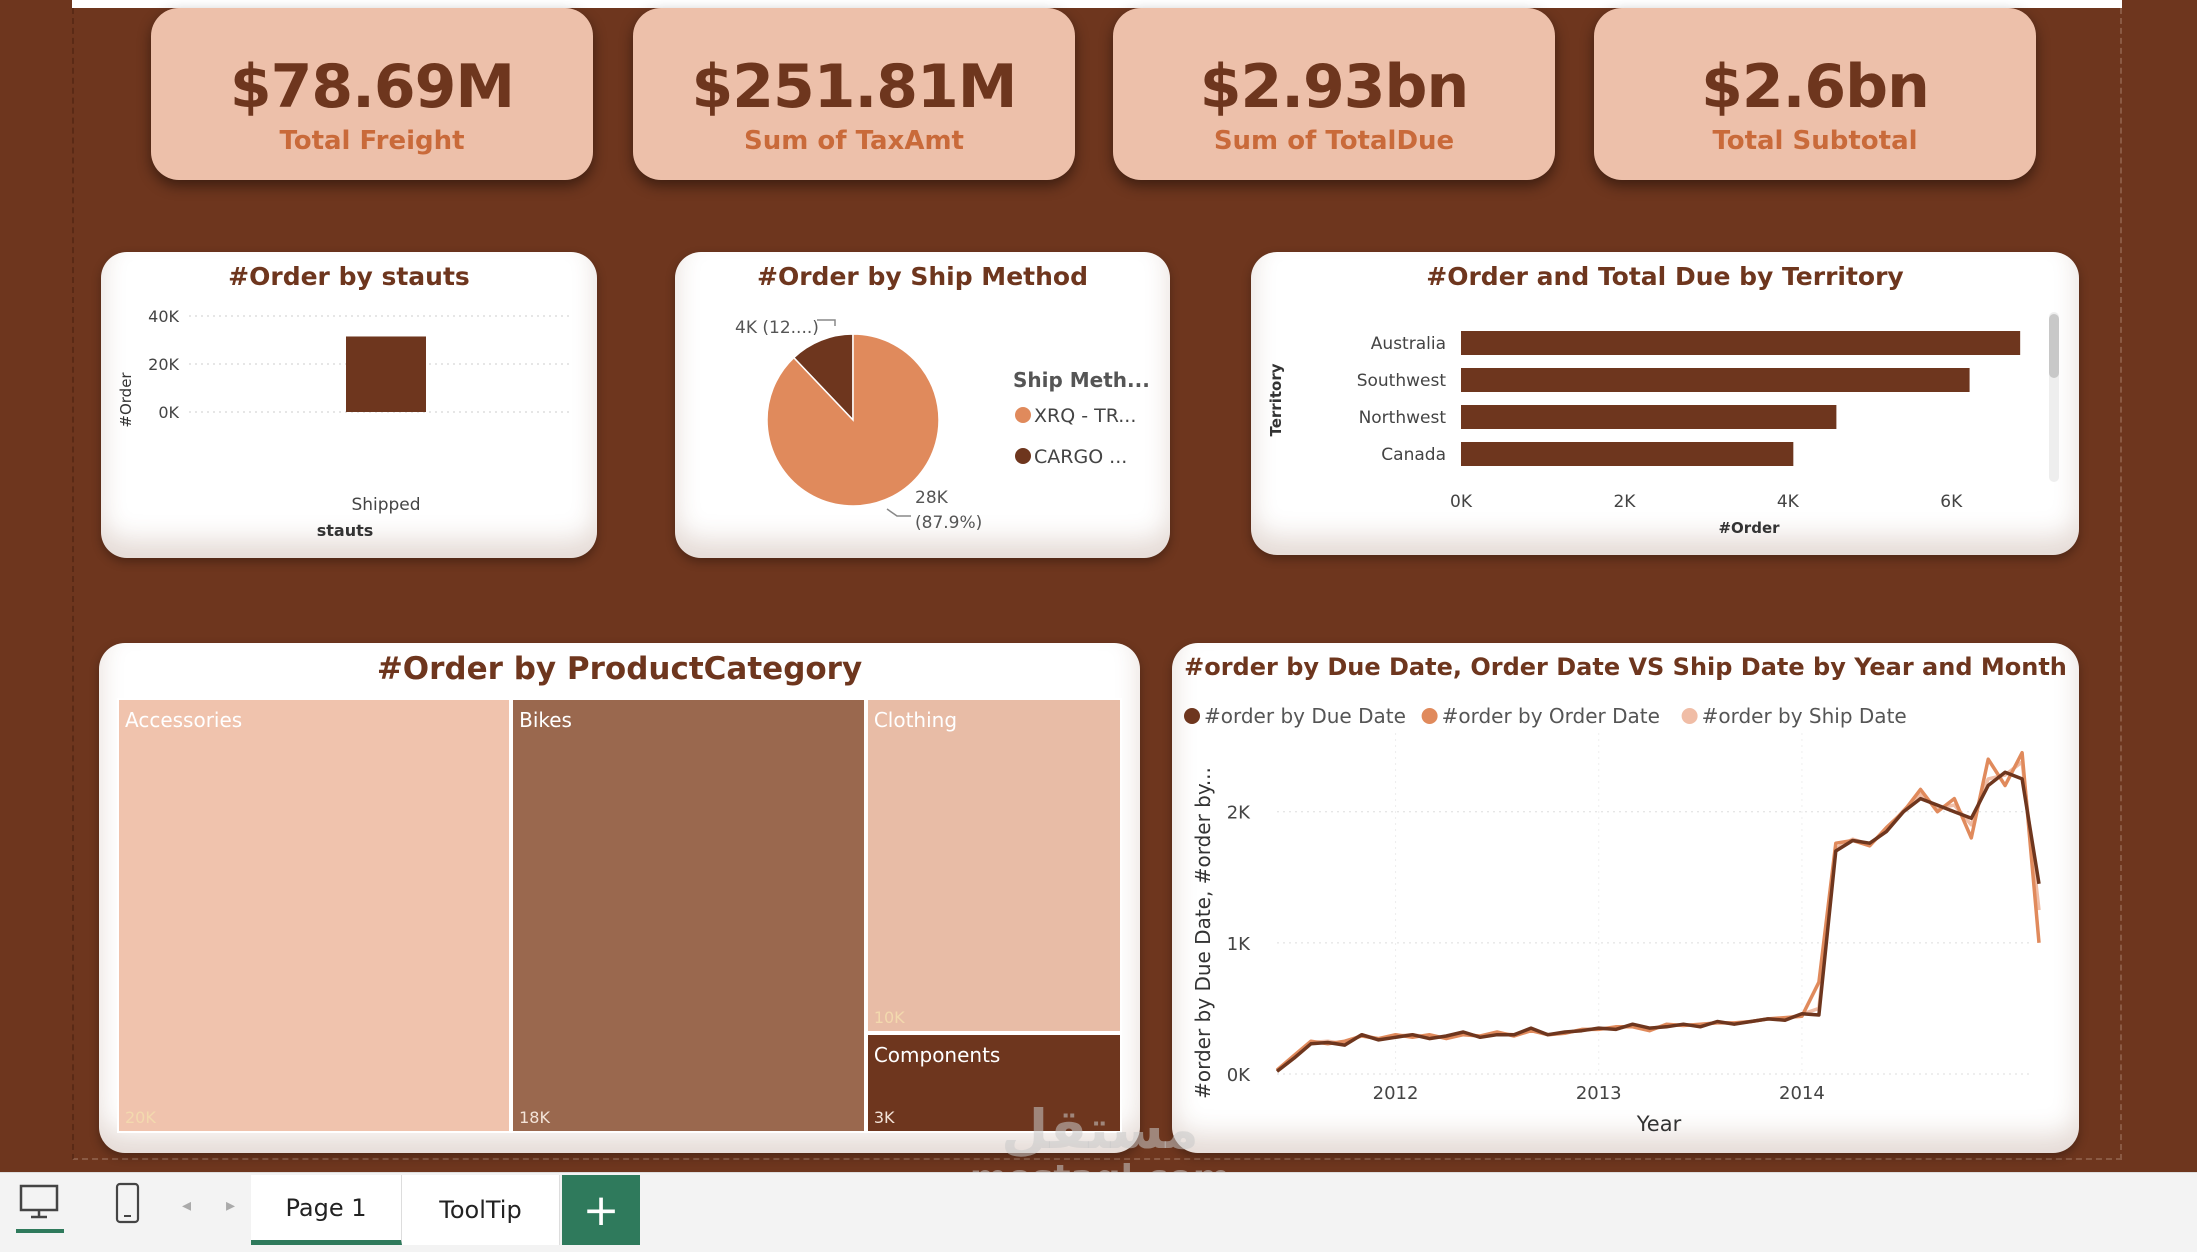  What do you see at coordinates (1413, 455) in the screenshot?
I see `territory-y-tick: Canada` at bounding box center [1413, 455].